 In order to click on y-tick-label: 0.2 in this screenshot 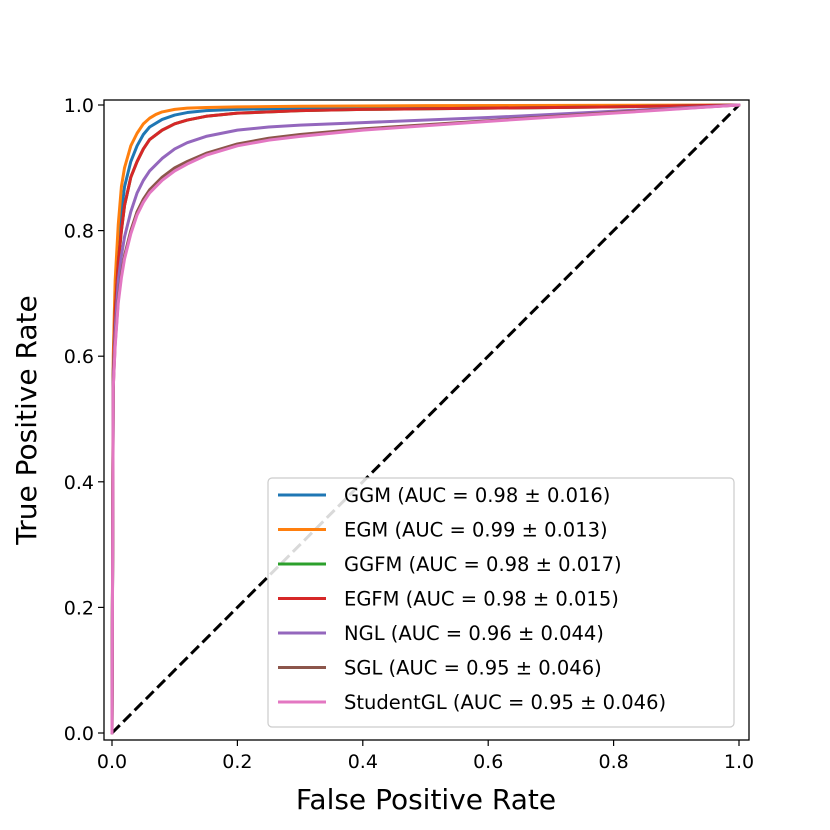, I will do `click(79, 608)`.